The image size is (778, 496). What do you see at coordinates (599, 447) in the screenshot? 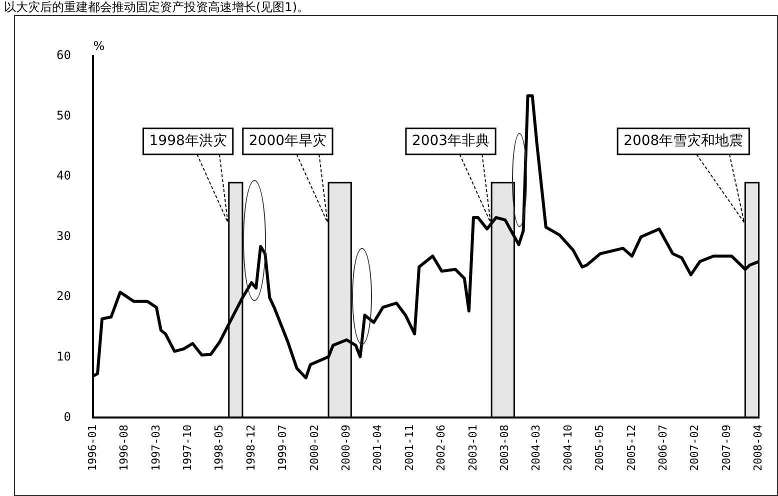
I see `x-tick-label: 2005-05` at bounding box center [599, 447].